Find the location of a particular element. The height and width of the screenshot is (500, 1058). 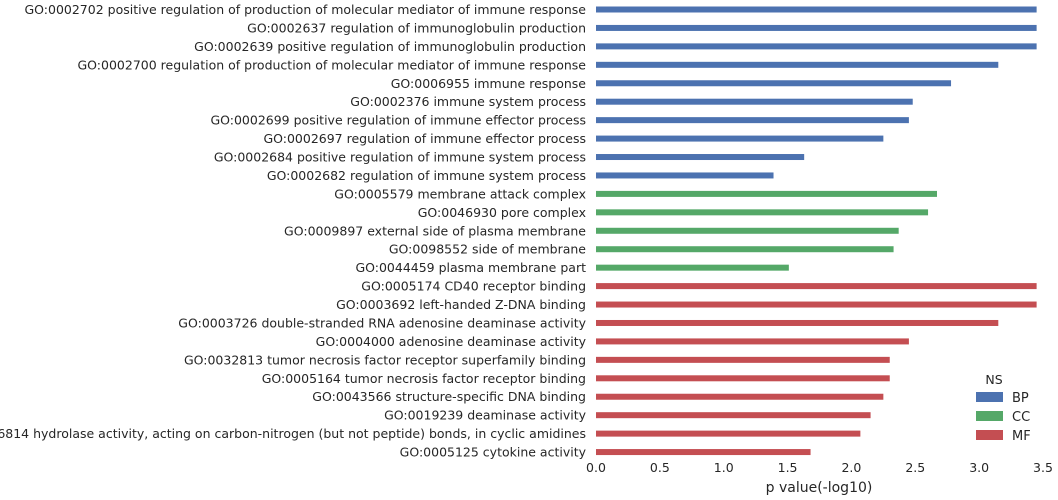

legend: NS BP CC MF is located at coordinates (1003, 408).